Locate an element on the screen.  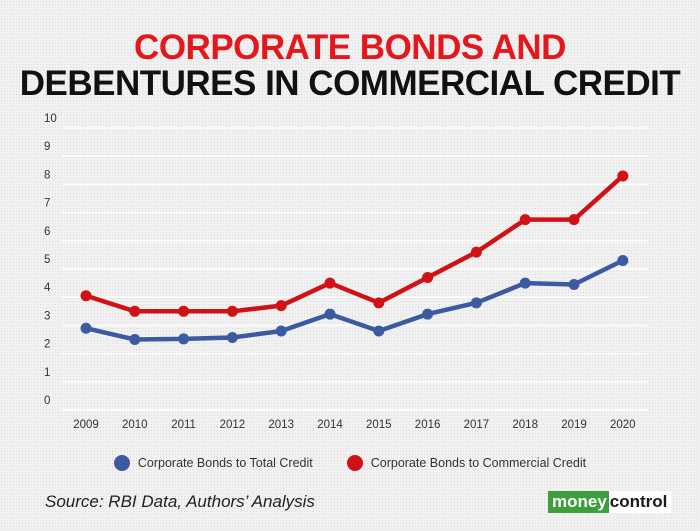
legend-item-commercial-credit: Corporate Bonds to Commercial Credit is located at coordinates (466, 463).